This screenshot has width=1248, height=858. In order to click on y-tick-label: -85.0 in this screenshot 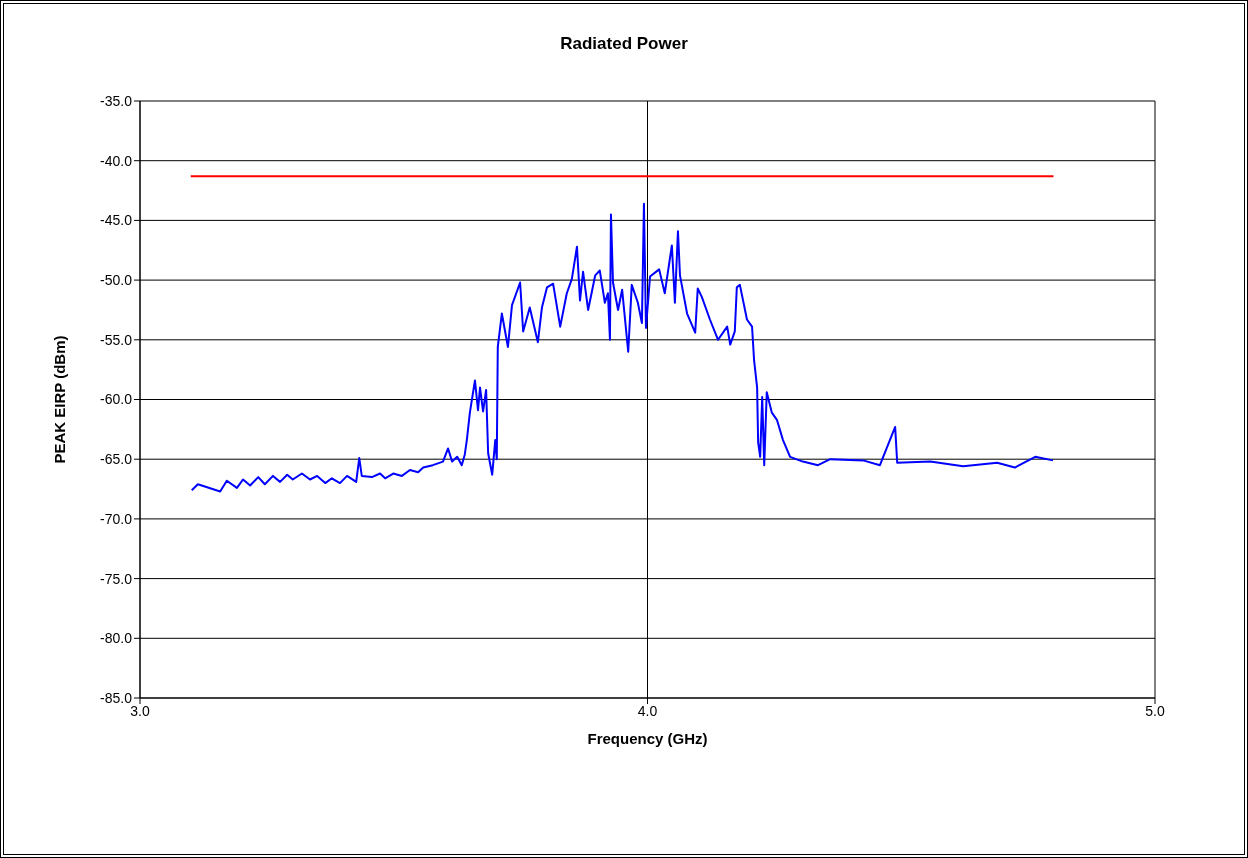, I will do `click(116, 697)`.